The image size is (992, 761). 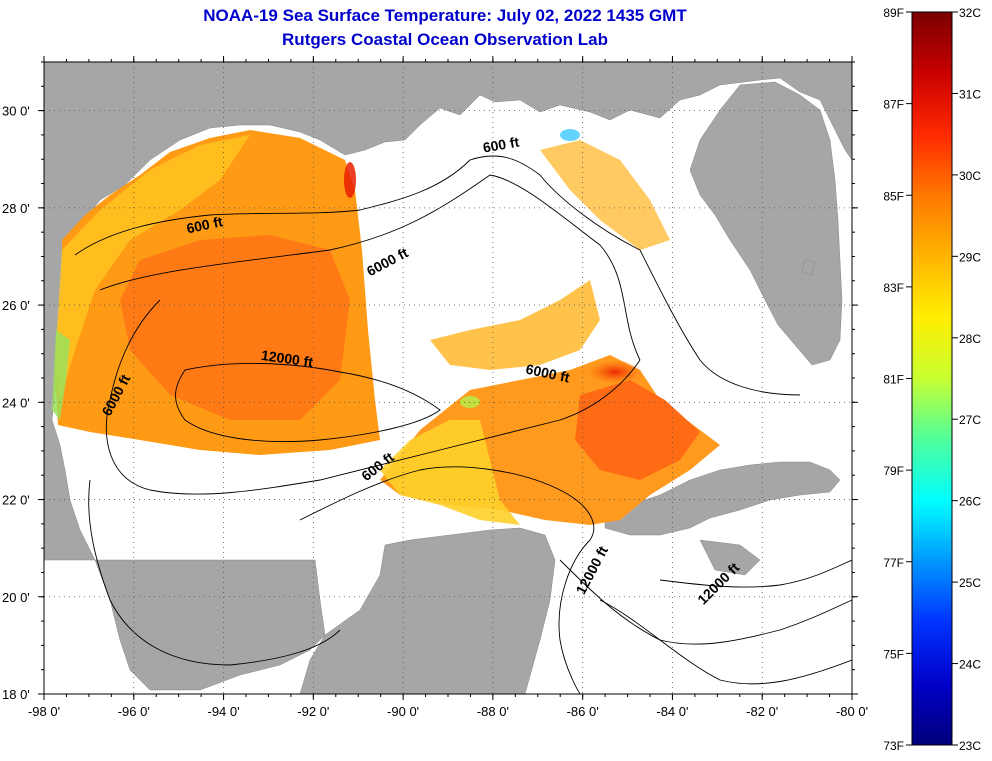 I want to click on sst-coastal-yellow, so click(x=152, y=267).